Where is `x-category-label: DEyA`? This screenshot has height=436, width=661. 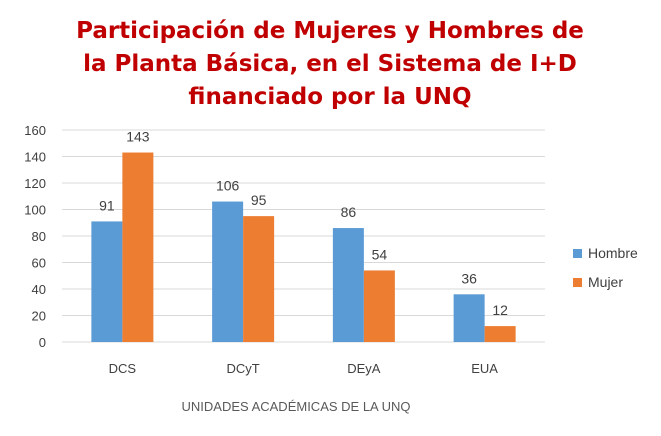
x-category-label: DEyA is located at coordinates (364, 368).